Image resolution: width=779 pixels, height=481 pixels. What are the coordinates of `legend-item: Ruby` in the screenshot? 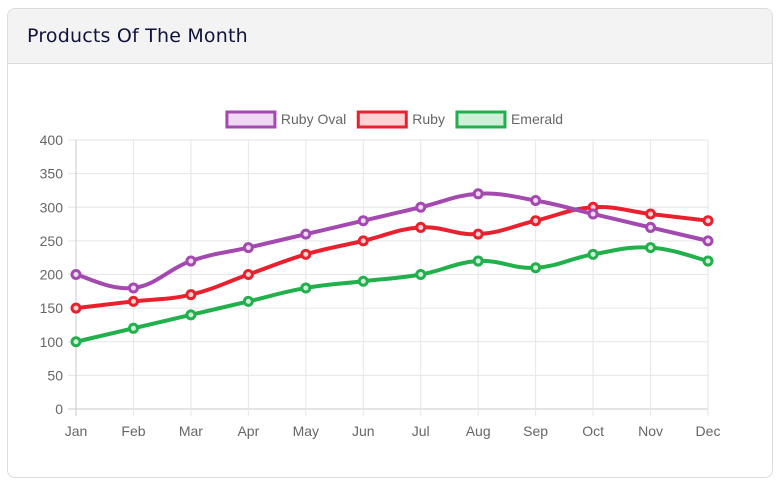 It's located at (400, 119).